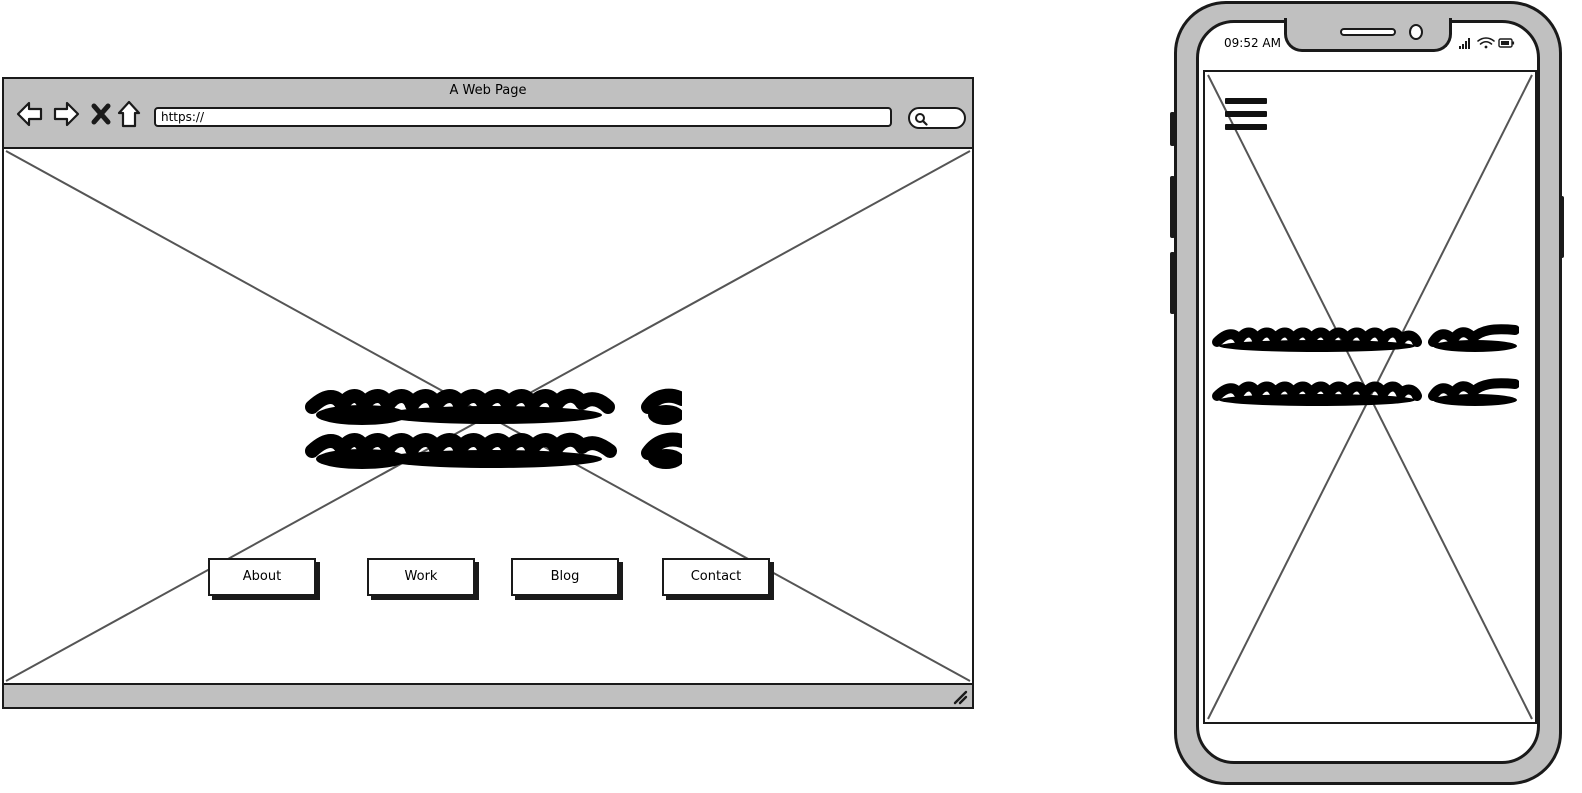 The width and height of the screenshot is (1582, 793). Describe the element at coordinates (1561, 227) in the screenshot. I see `phone-power-button` at that location.